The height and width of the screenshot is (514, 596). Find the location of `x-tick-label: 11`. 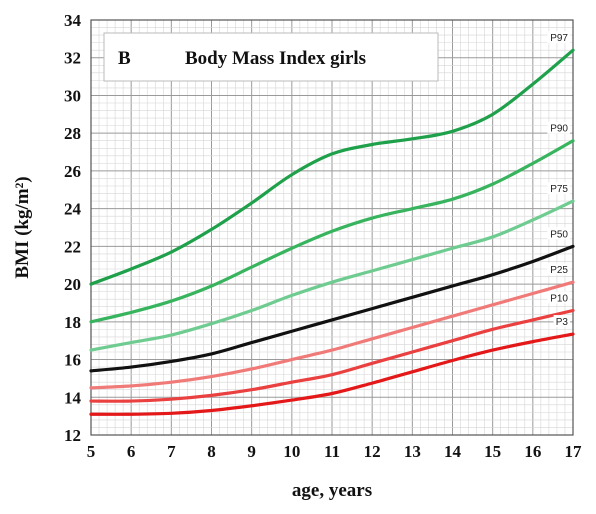

x-tick-label: 11 is located at coordinates (332, 451).